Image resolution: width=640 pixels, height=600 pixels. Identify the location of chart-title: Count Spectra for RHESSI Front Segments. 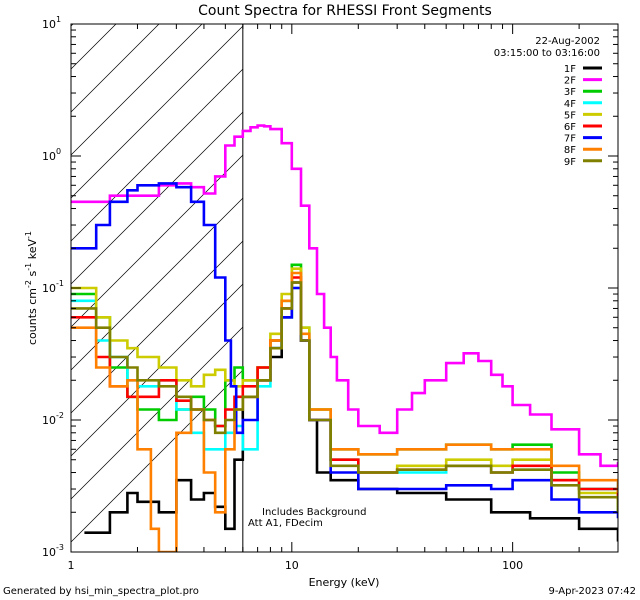
(345, 11).